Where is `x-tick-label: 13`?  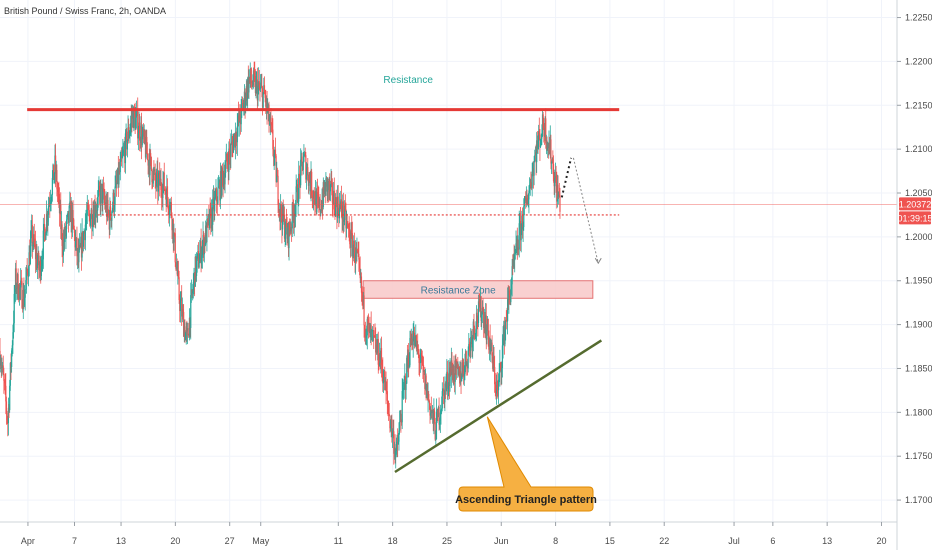
x-tick-label: 13 is located at coordinates (827, 541).